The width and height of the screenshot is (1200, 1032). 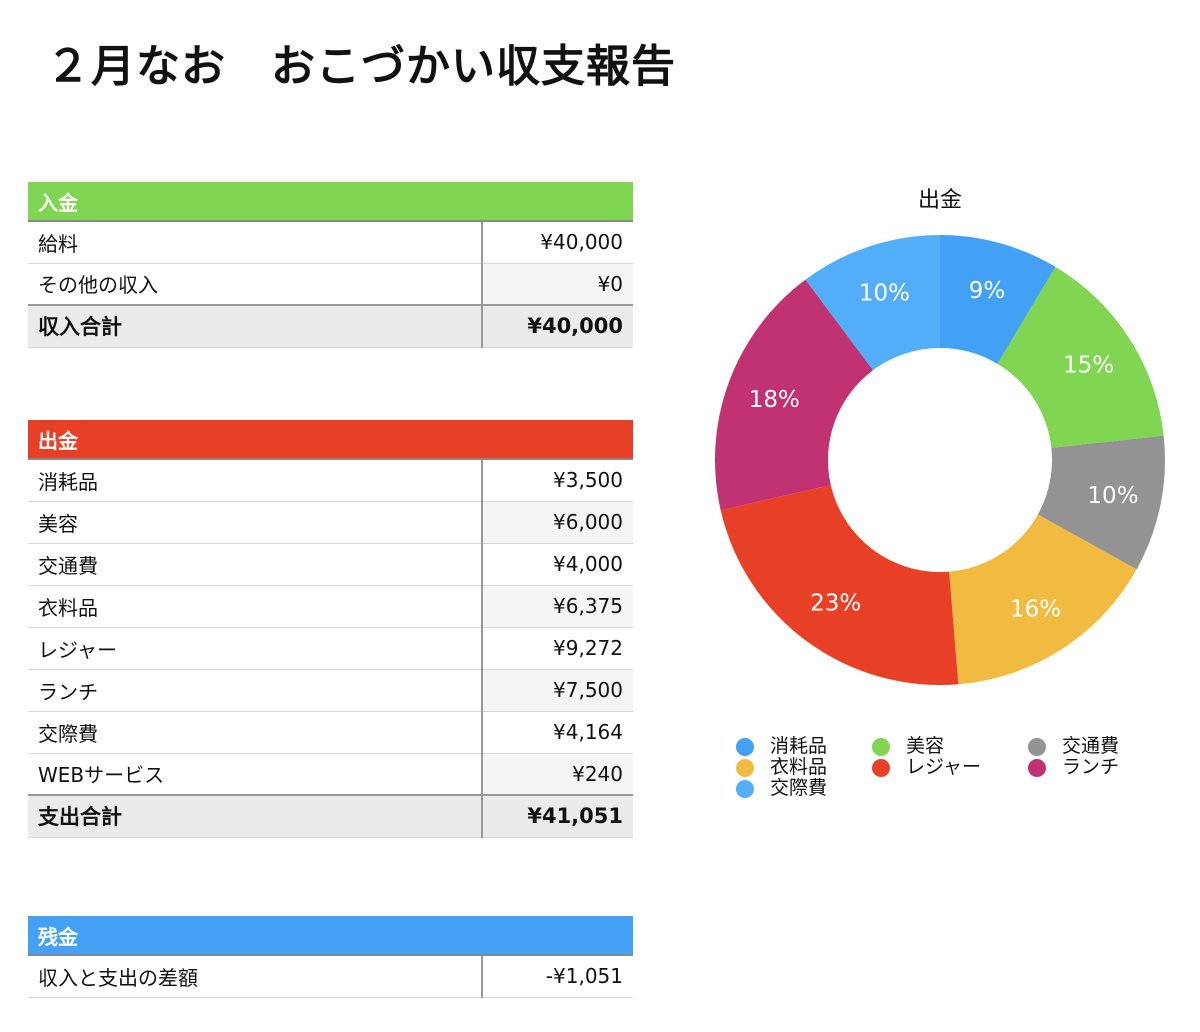 I want to click on legend-label: ランチ, so click(x=1091, y=767).